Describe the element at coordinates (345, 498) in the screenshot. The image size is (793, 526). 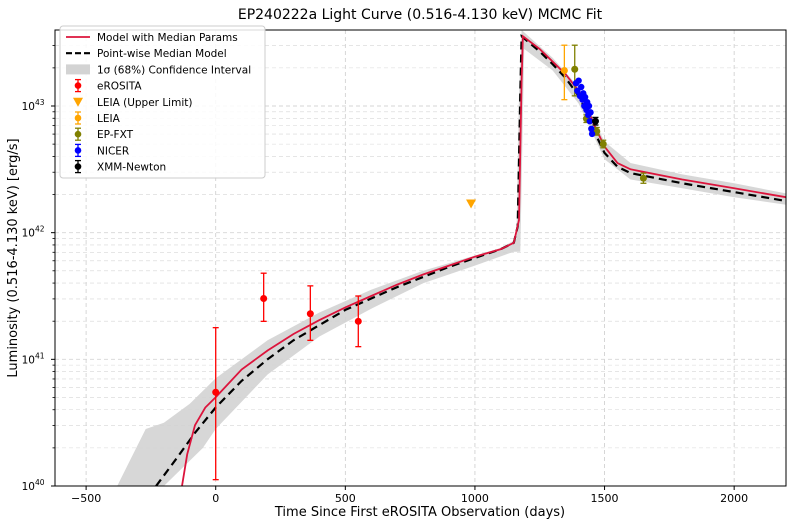
I see `x-tick-label: 500` at that location.